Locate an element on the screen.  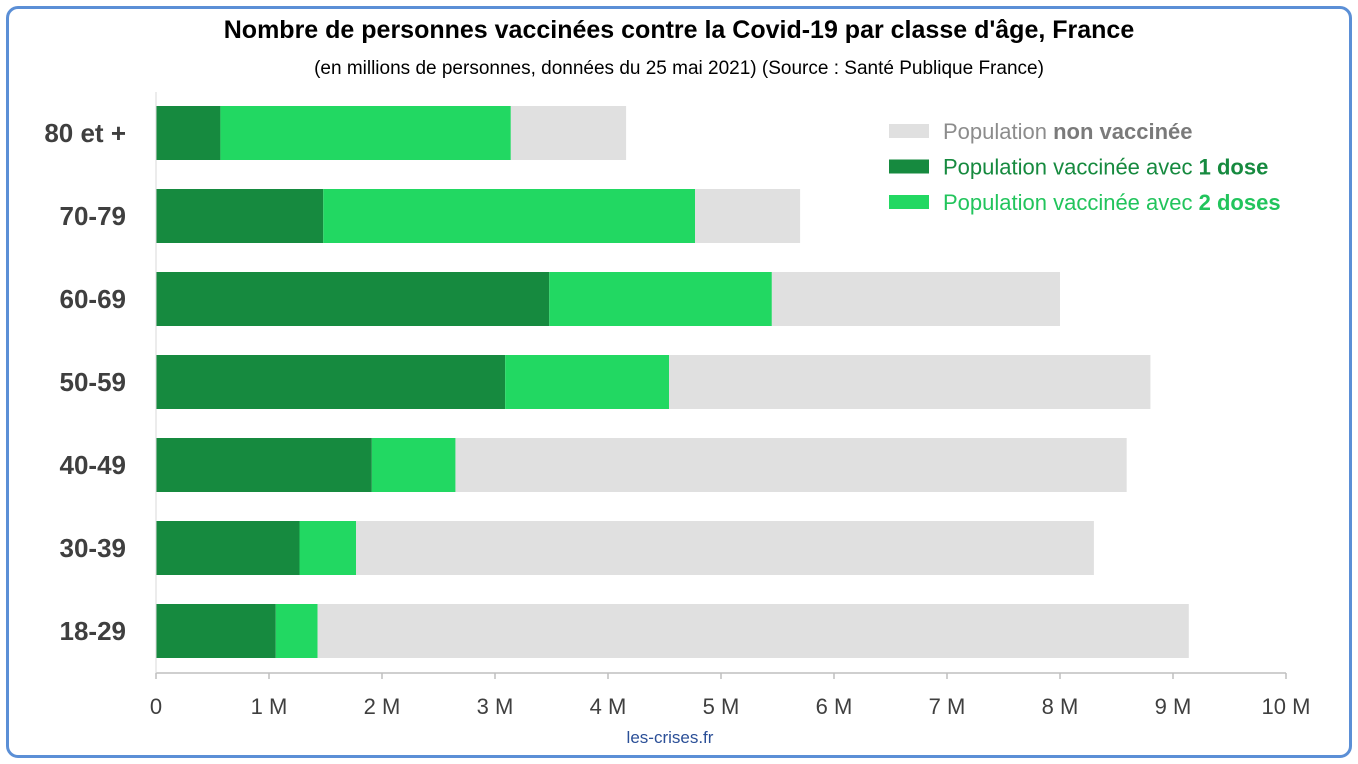
category-labels: 80 et + 70-79 60-69 50-59 40-49 30-39 18-29 is located at coordinates (85, 382).